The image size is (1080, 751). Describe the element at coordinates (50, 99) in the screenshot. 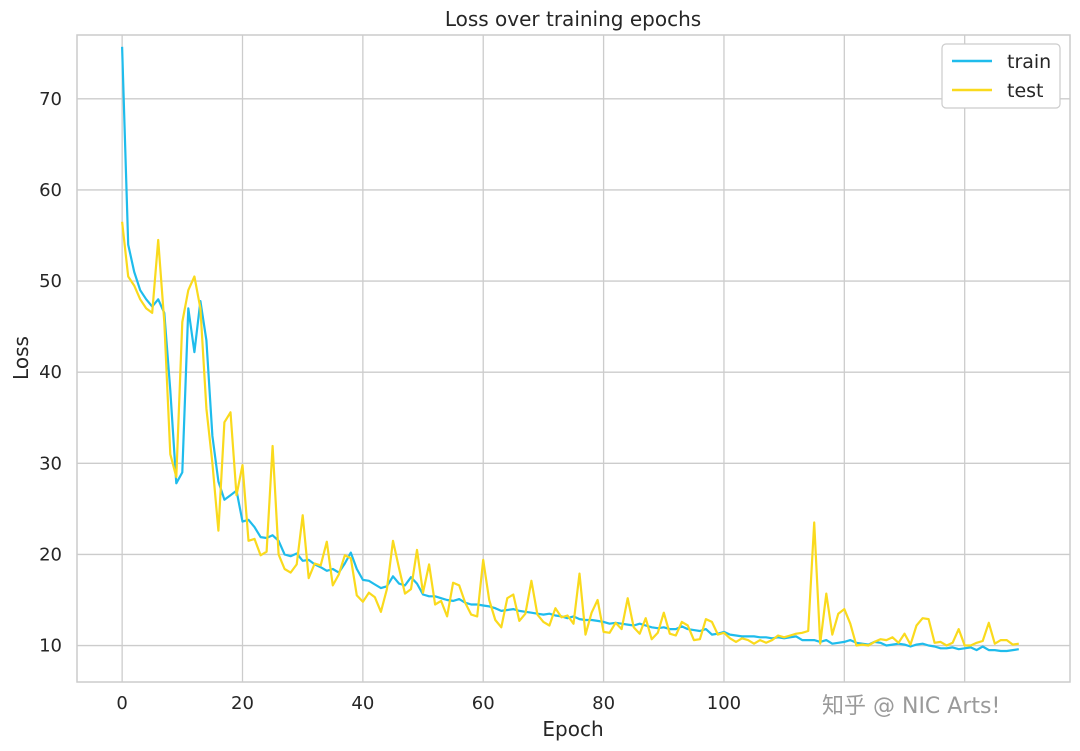

I see `y-tick-label: 70` at that location.